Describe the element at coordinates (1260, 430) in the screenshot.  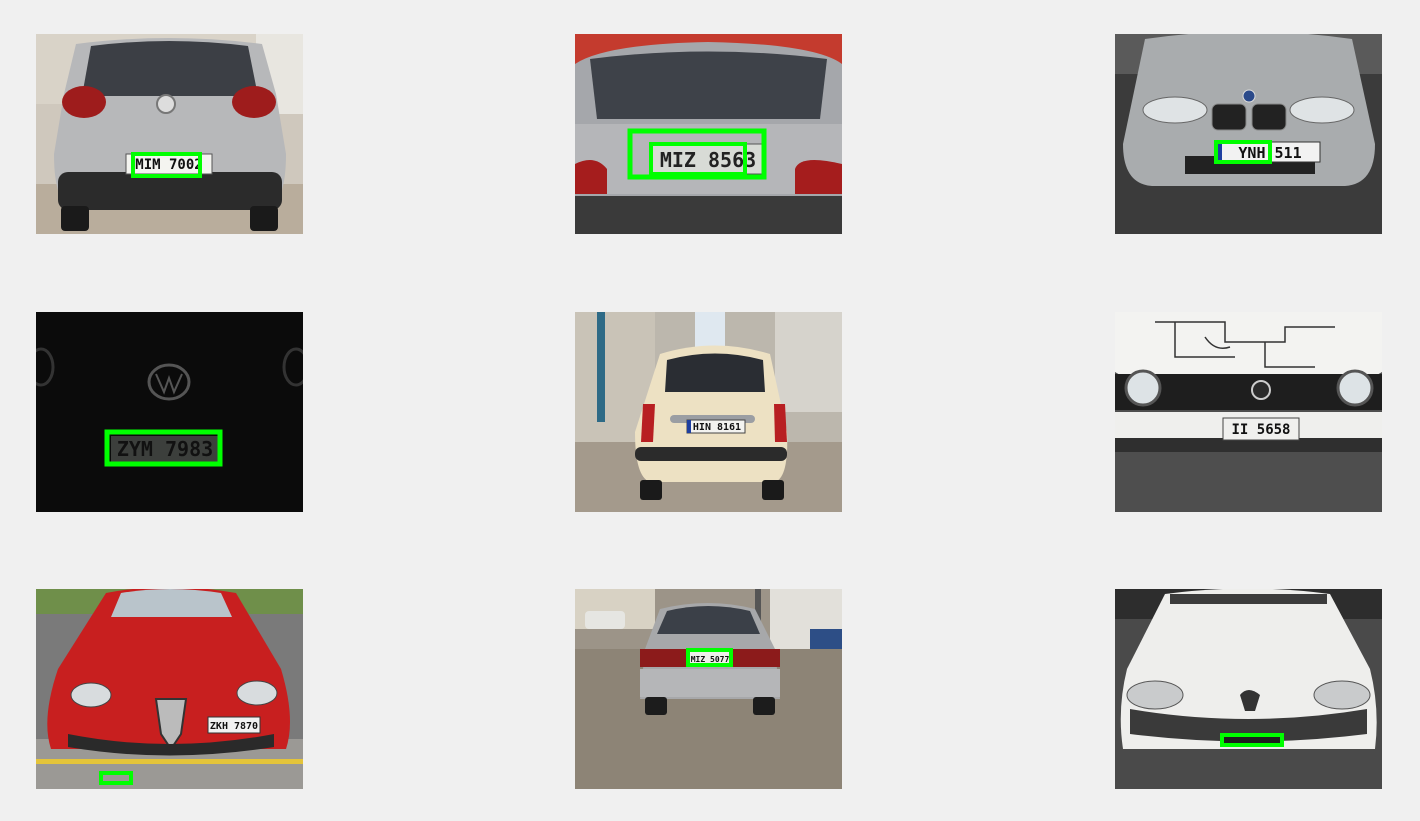
I see `plate-text-6: II 5658` at that location.